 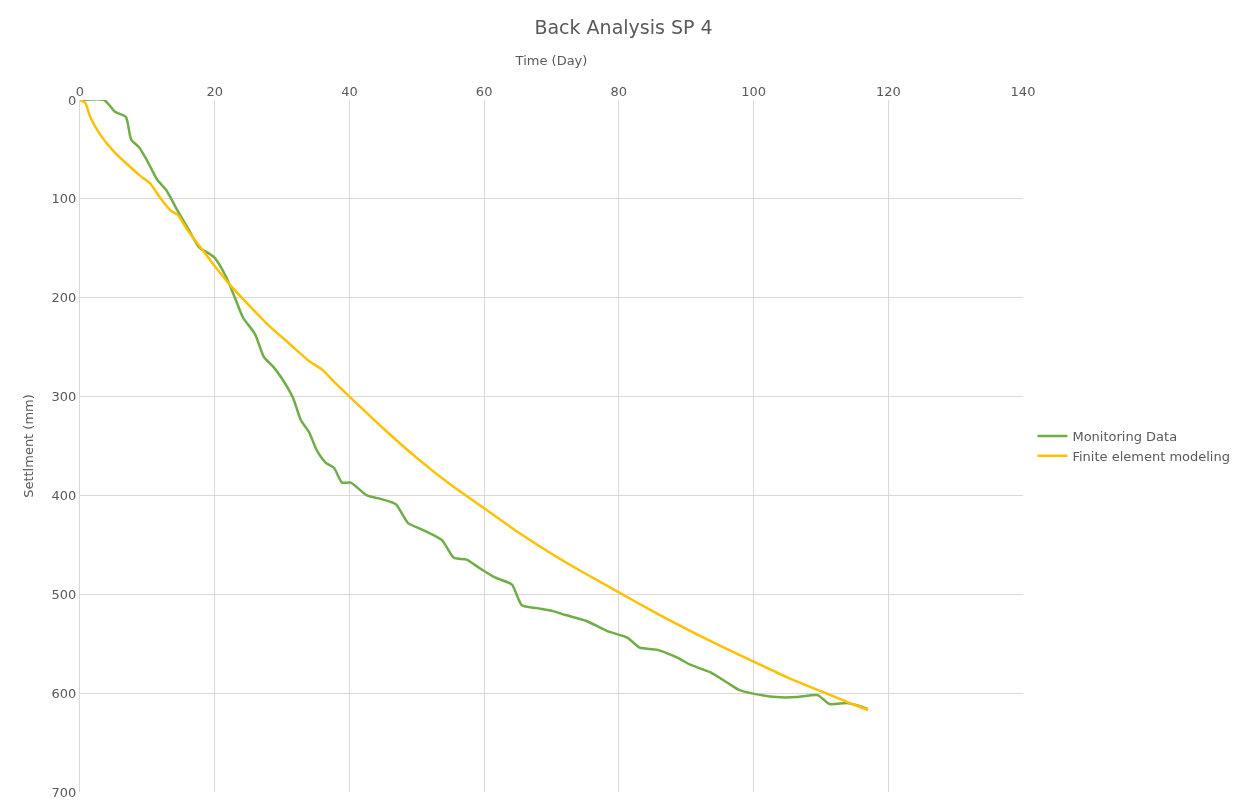 I want to click on x-tick-label: 140, so click(x=1023, y=92).